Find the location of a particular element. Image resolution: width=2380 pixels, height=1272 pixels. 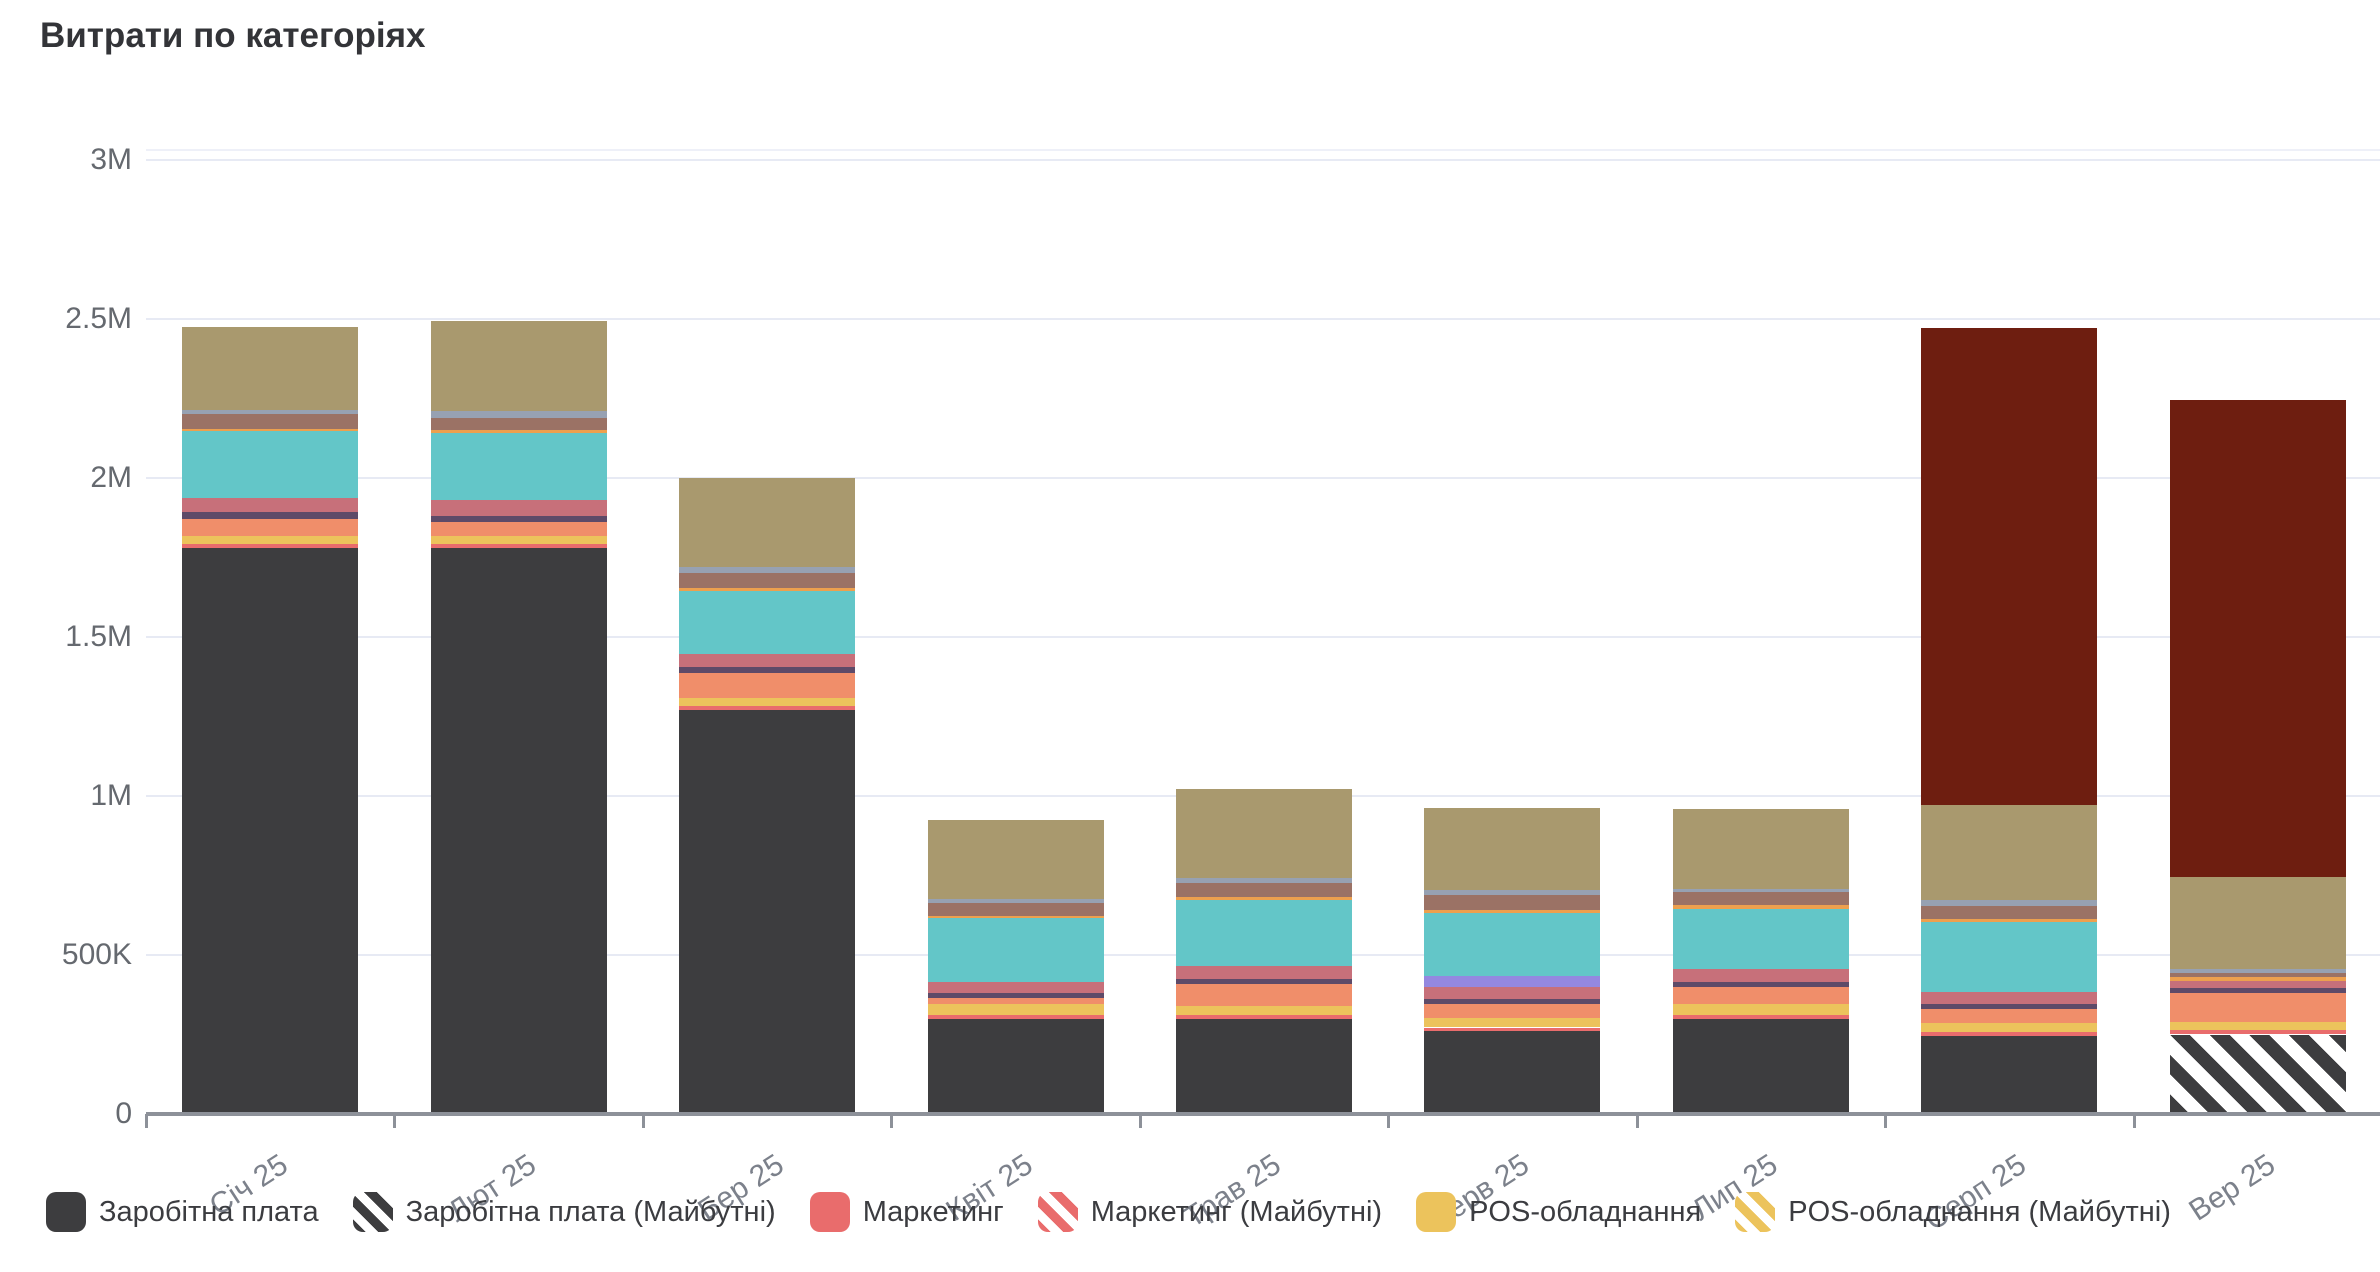

legend-item-salary: Заробітна плата is located at coordinates (182, 1212).